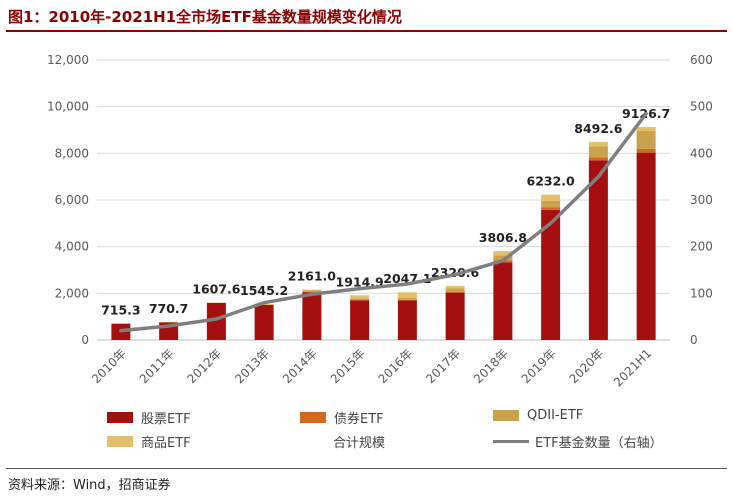 The image size is (733, 500). Describe the element at coordinates (701, 247) in the screenshot. I see `y-right-tick-label: 200` at that location.